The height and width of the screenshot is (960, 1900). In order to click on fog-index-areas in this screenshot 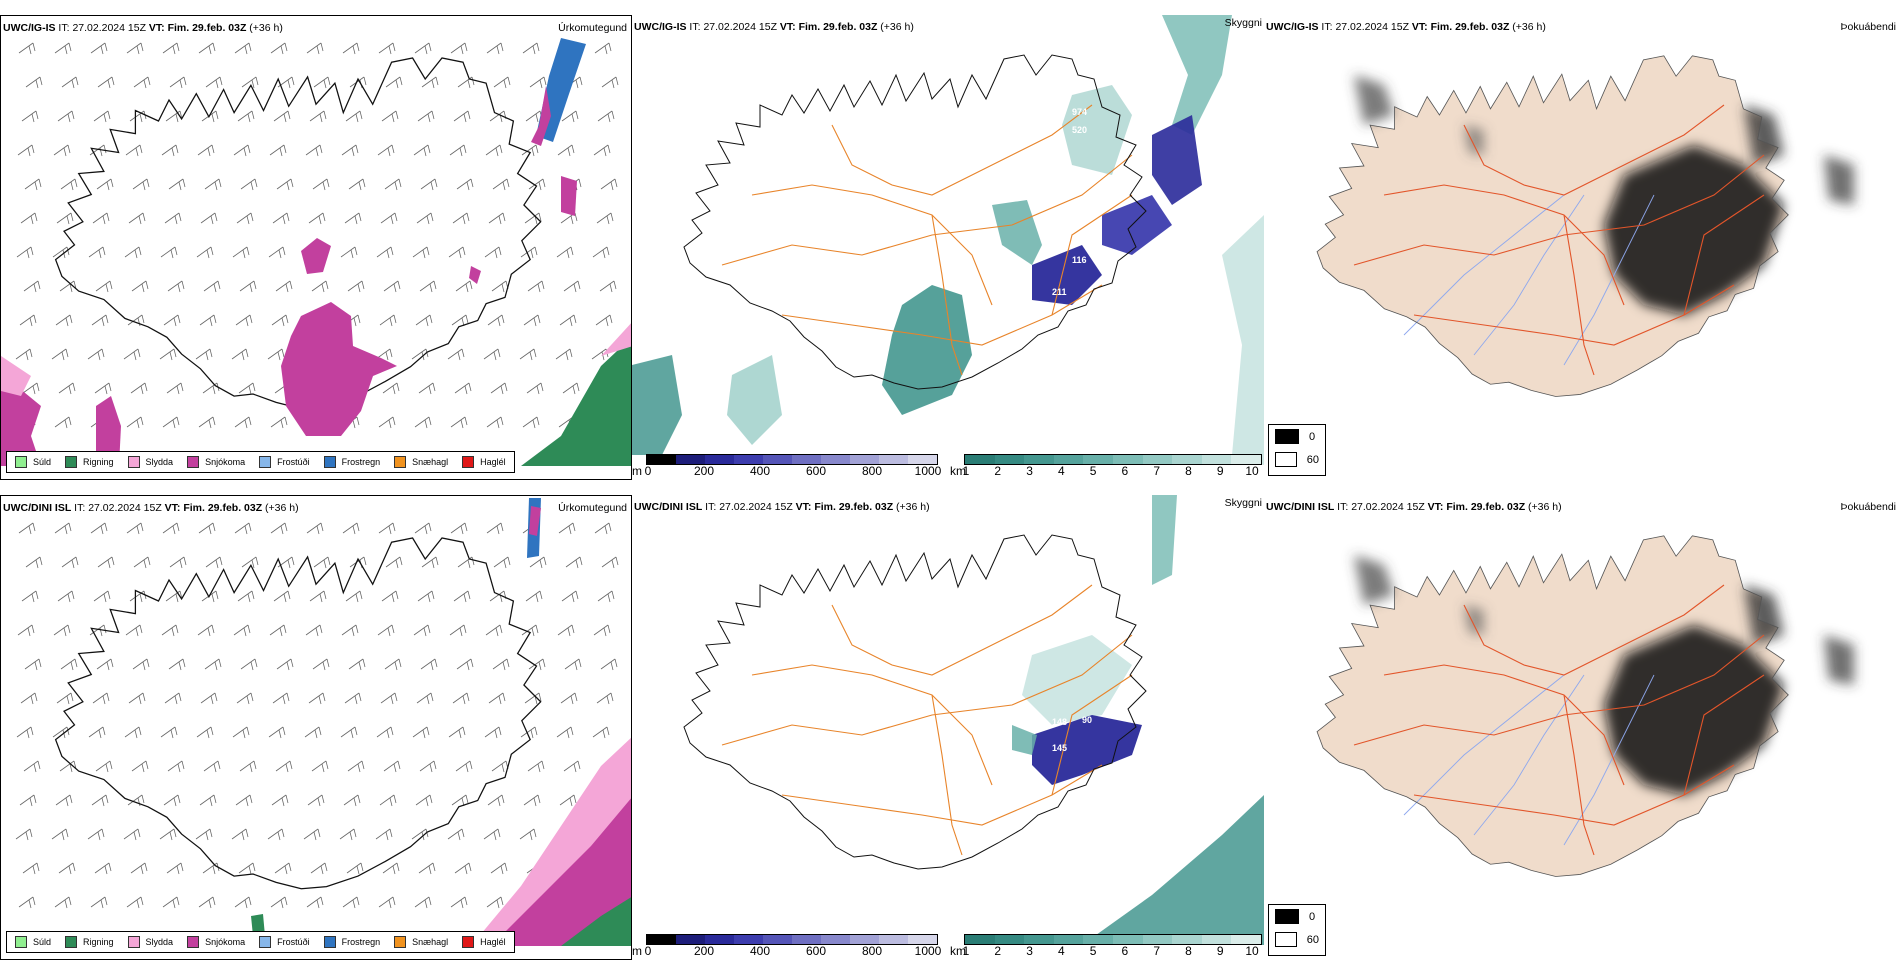, I will do `click(1604, 675)`.